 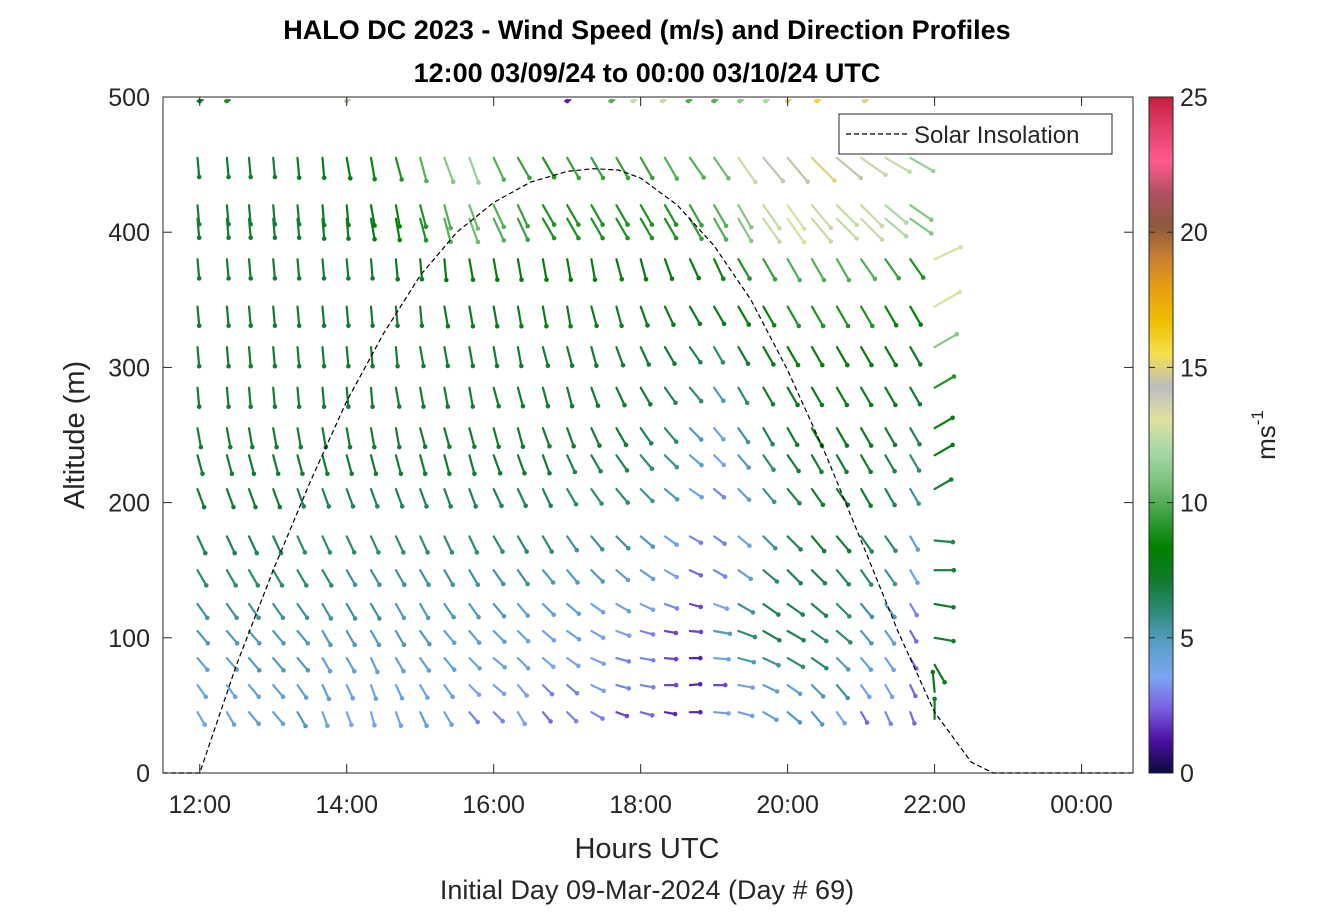 What do you see at coordinates (766, 101) in the screenshot?
I see `wind-vector-500m` at bounding box center [766, 101].